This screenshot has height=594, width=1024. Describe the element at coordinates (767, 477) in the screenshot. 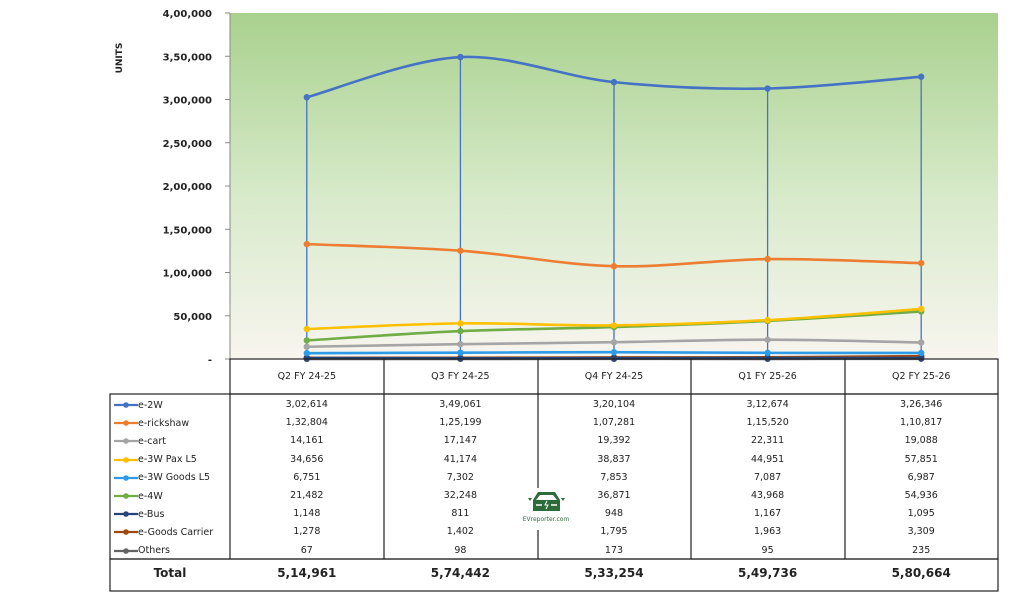

I see `table-cell: 7,087` at that location.